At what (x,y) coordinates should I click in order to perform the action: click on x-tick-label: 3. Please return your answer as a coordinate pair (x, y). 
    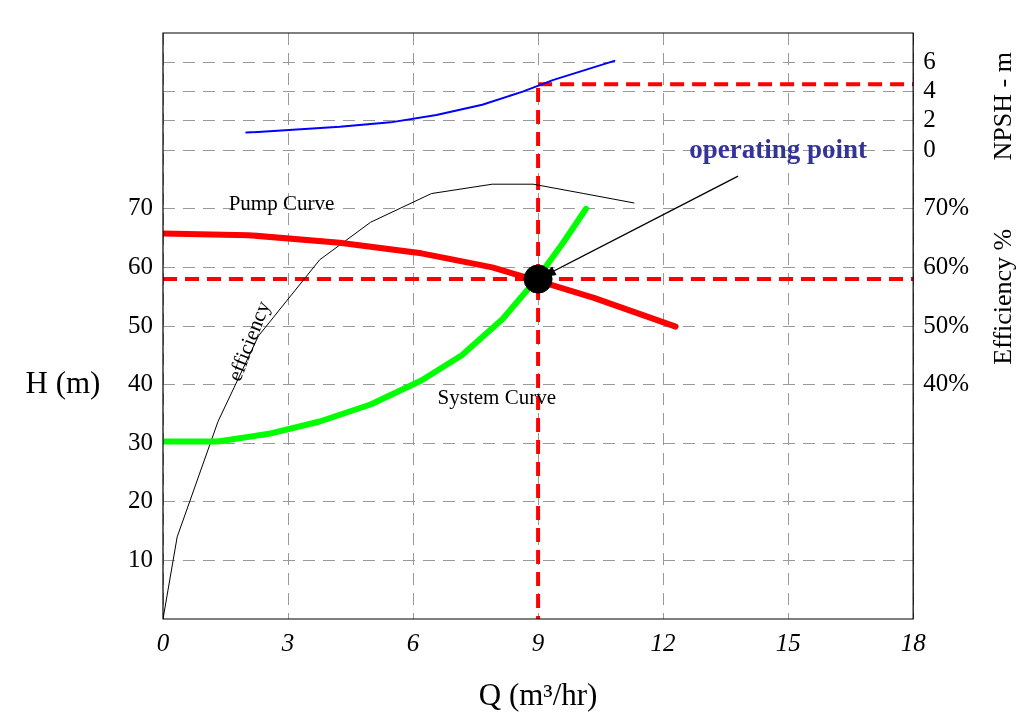
    Looking at the image, I should click on (287, 642).